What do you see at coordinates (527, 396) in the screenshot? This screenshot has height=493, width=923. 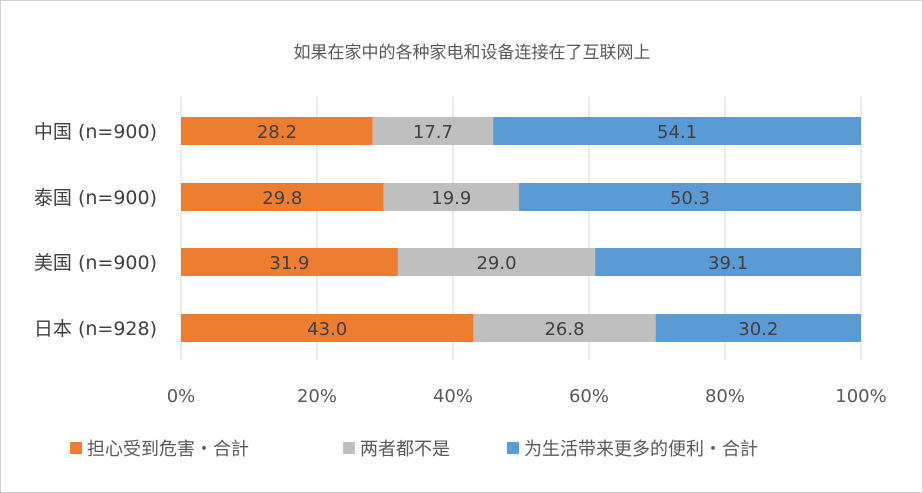 I see `x-axis-ticks: 0% 20% 40% 60% 80% 100%` at bounding box center [527, 396].